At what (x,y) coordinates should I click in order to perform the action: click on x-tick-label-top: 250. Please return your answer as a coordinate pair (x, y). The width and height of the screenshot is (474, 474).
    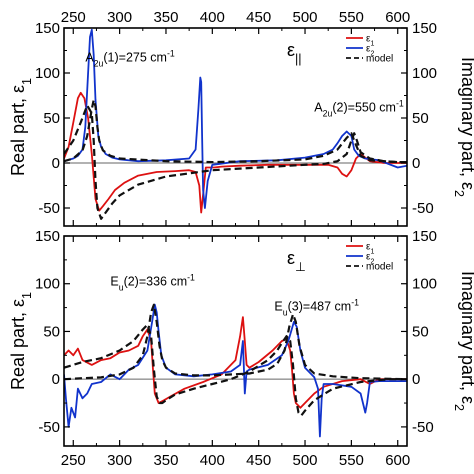
    Looking at the image, I should click on (73, 17).